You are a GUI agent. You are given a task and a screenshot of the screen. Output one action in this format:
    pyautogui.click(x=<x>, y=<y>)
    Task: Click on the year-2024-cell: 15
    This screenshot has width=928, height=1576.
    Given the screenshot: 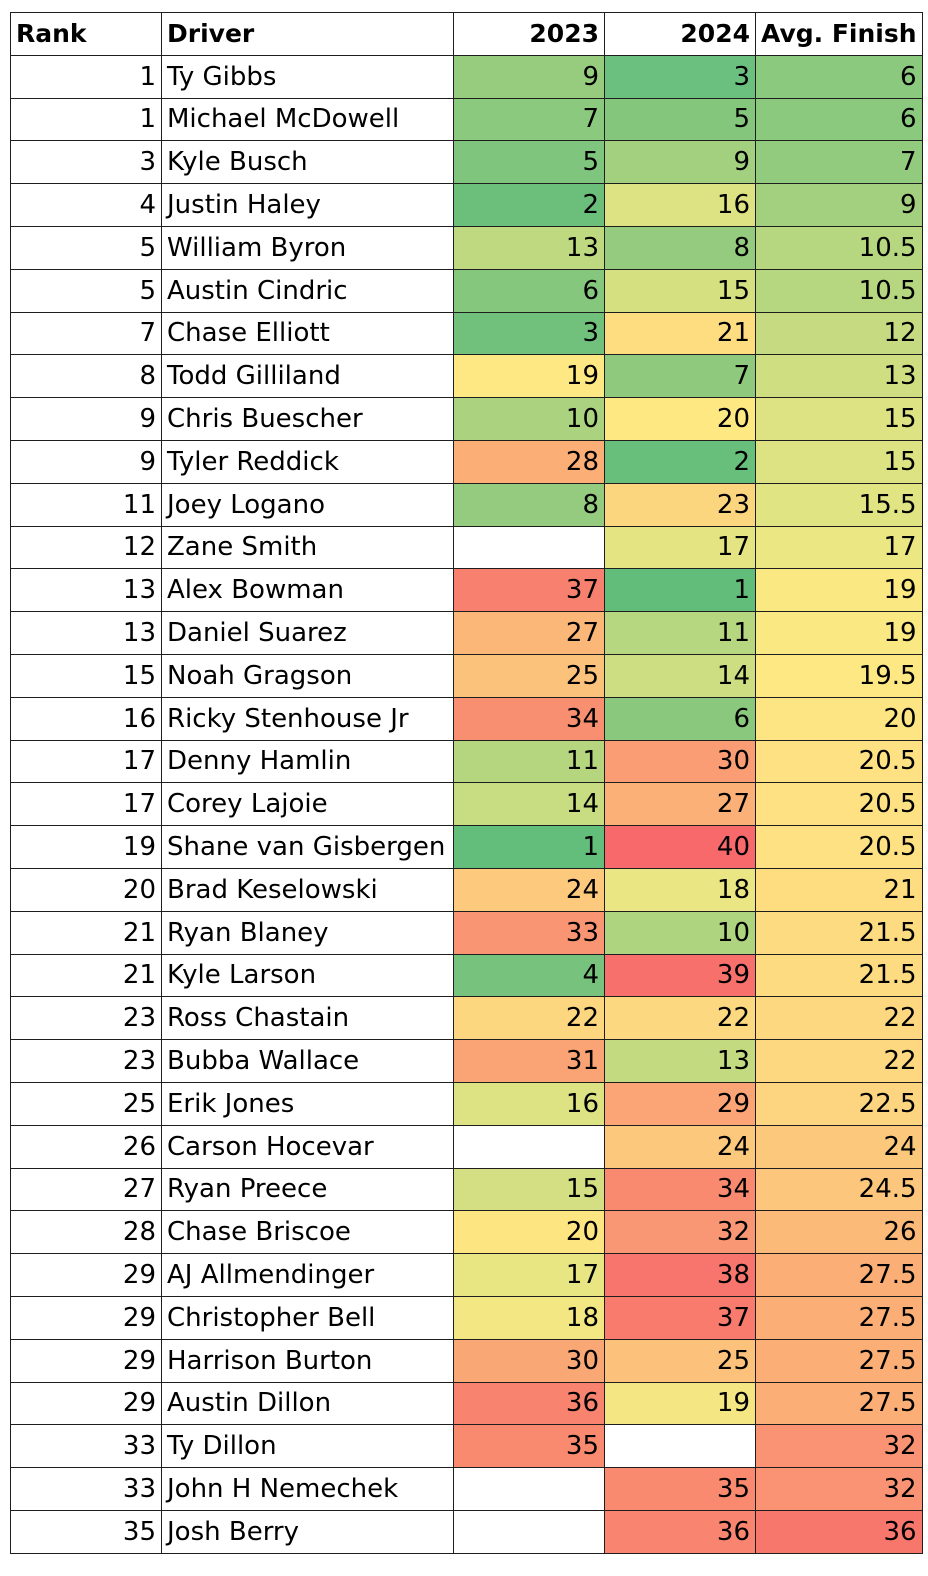 What is the action you would take?
    pyautogui.click(x=680, y=290)
    